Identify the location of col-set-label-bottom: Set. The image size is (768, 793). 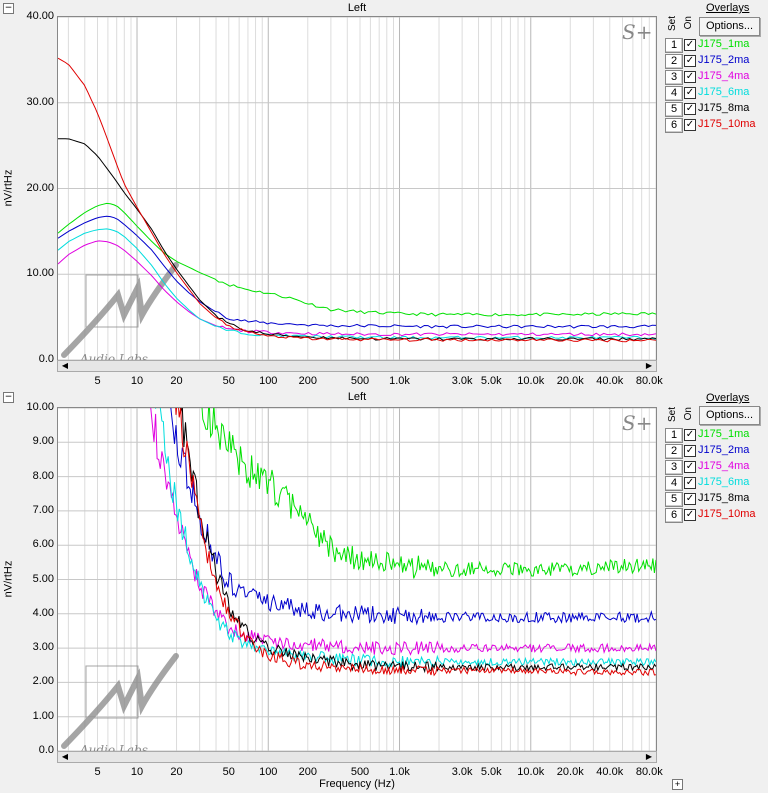
(672, 415).